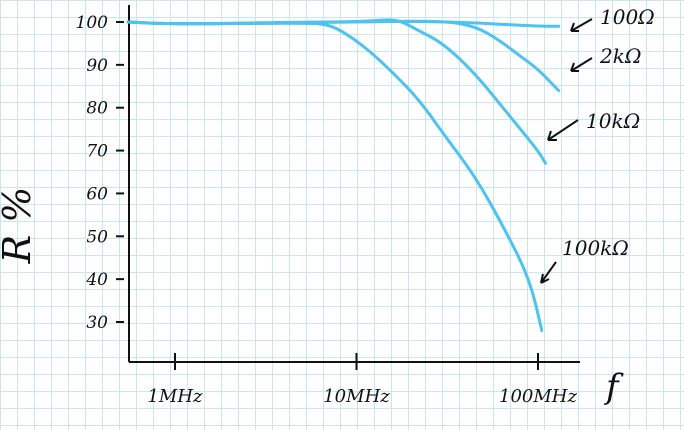 The height and width of the screenshot is (430, 684). Describe the element at coordinates (595, 248) in the screenshot. I see `series-label-100kohm: 100kΩ` at that location.